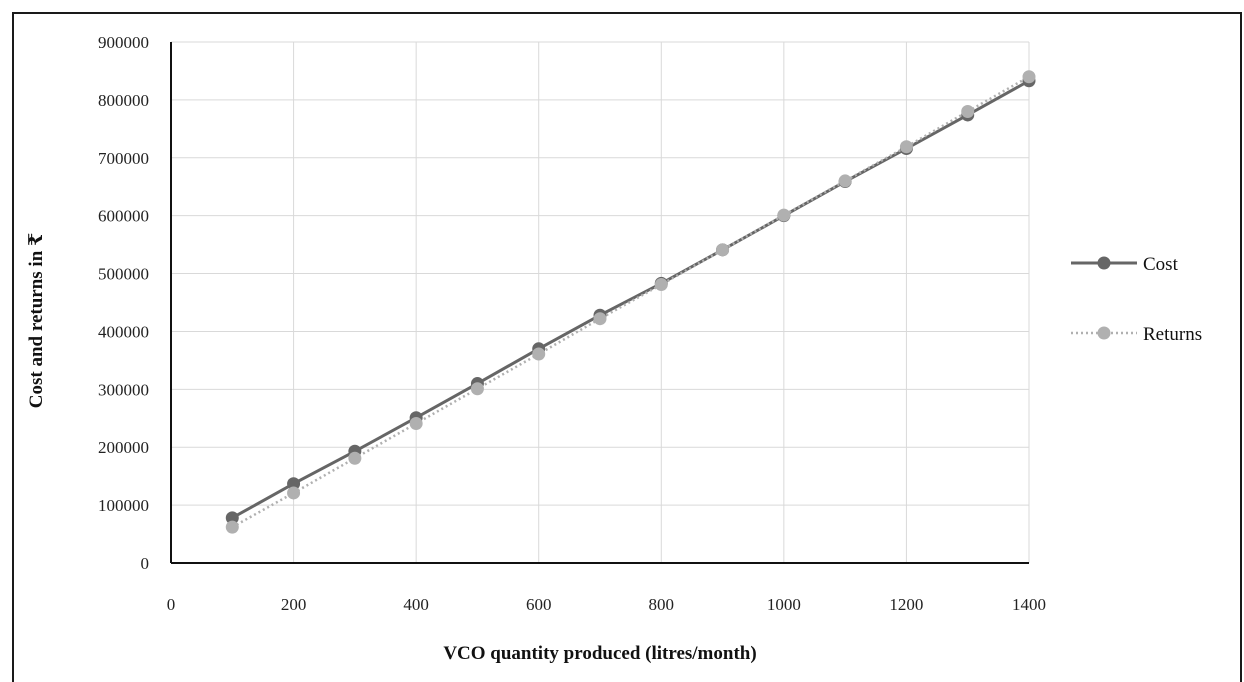 The image size is (1244, 682). Describe the element at coordinates (123, 158) in the screenshot. I see `y-tick-label: 700000` at that location.